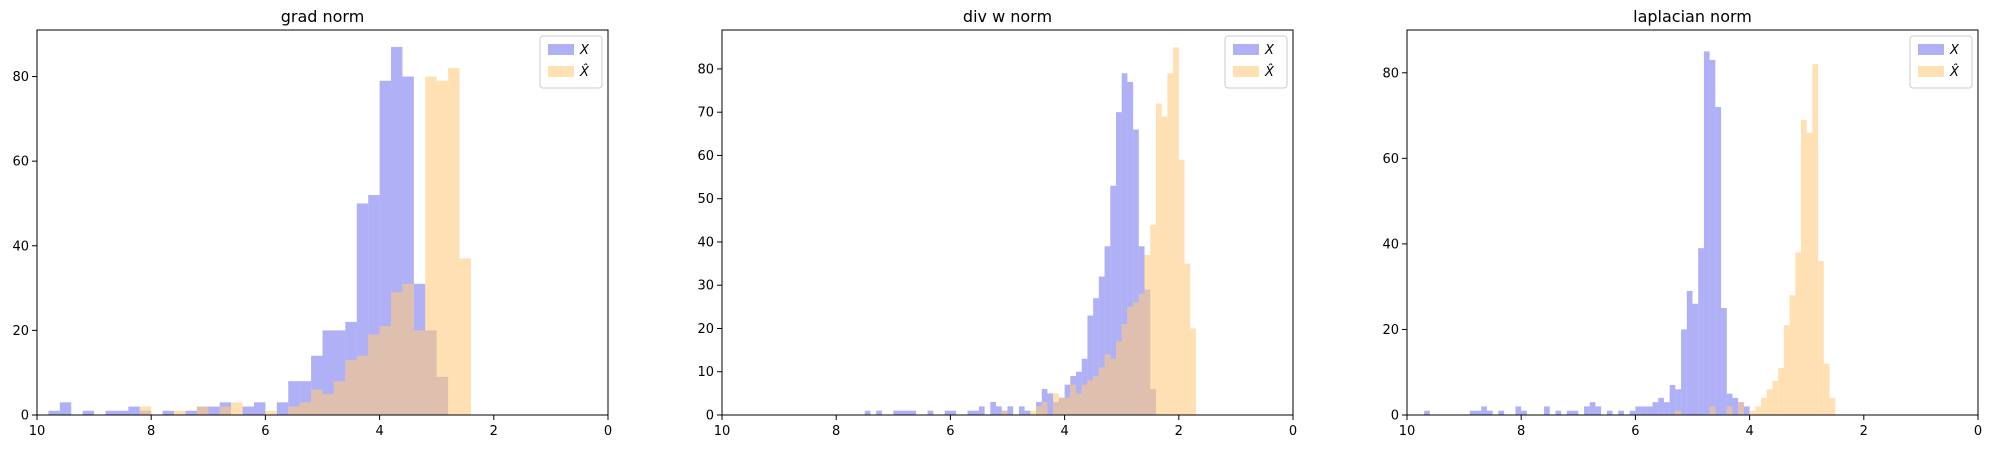  I want to click on y-tick-label: 60, so click(705, 156).